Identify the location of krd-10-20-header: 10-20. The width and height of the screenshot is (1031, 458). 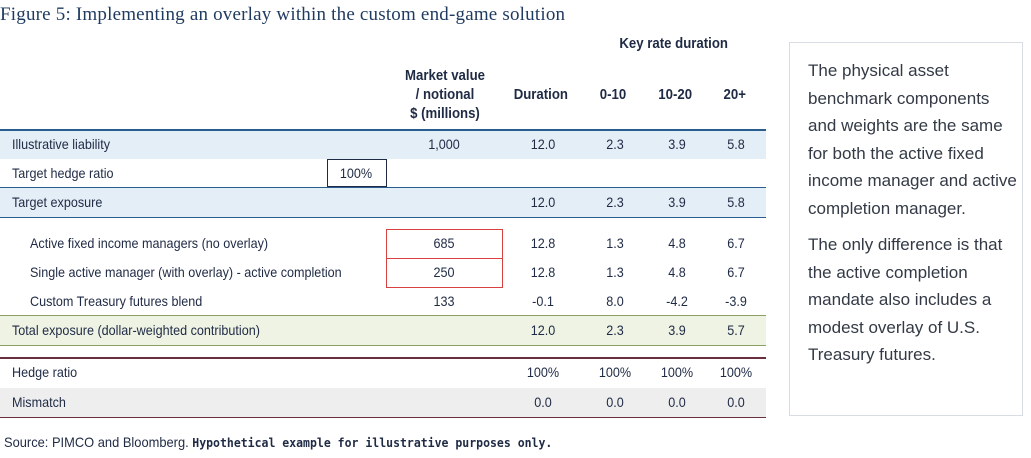
(675, 94).